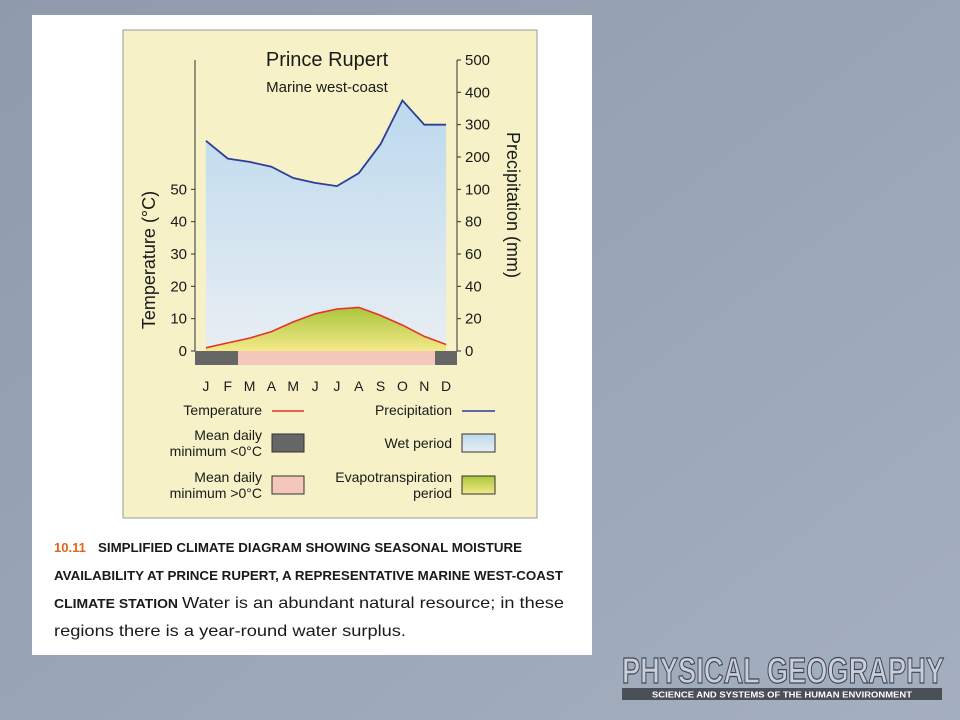 This screenshot has height=720, width=960. What do you see at coordinates (473, 286) in the screenshot?
I see `y2-tick-label: 40` at bounding box center [473, 286].